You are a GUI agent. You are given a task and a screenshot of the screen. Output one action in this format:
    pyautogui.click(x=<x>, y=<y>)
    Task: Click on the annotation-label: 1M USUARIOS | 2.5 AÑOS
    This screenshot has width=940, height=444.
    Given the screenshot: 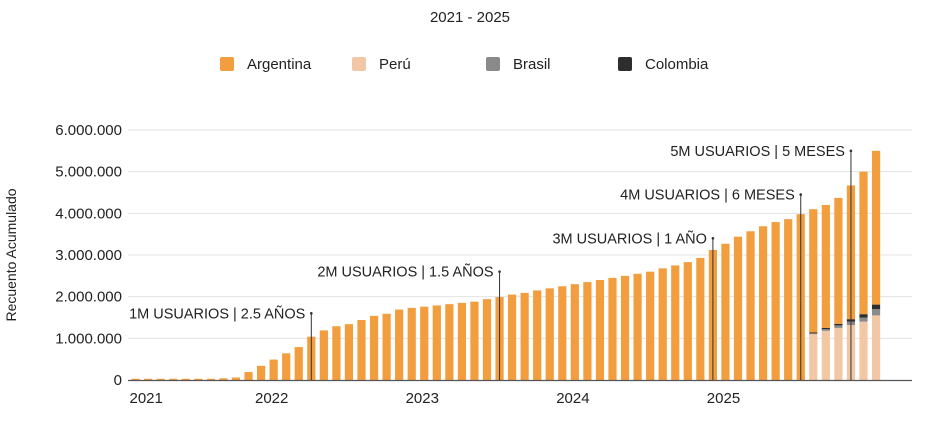 What is the action you would take?
    pyautogui.click(x=217, y=313)
    